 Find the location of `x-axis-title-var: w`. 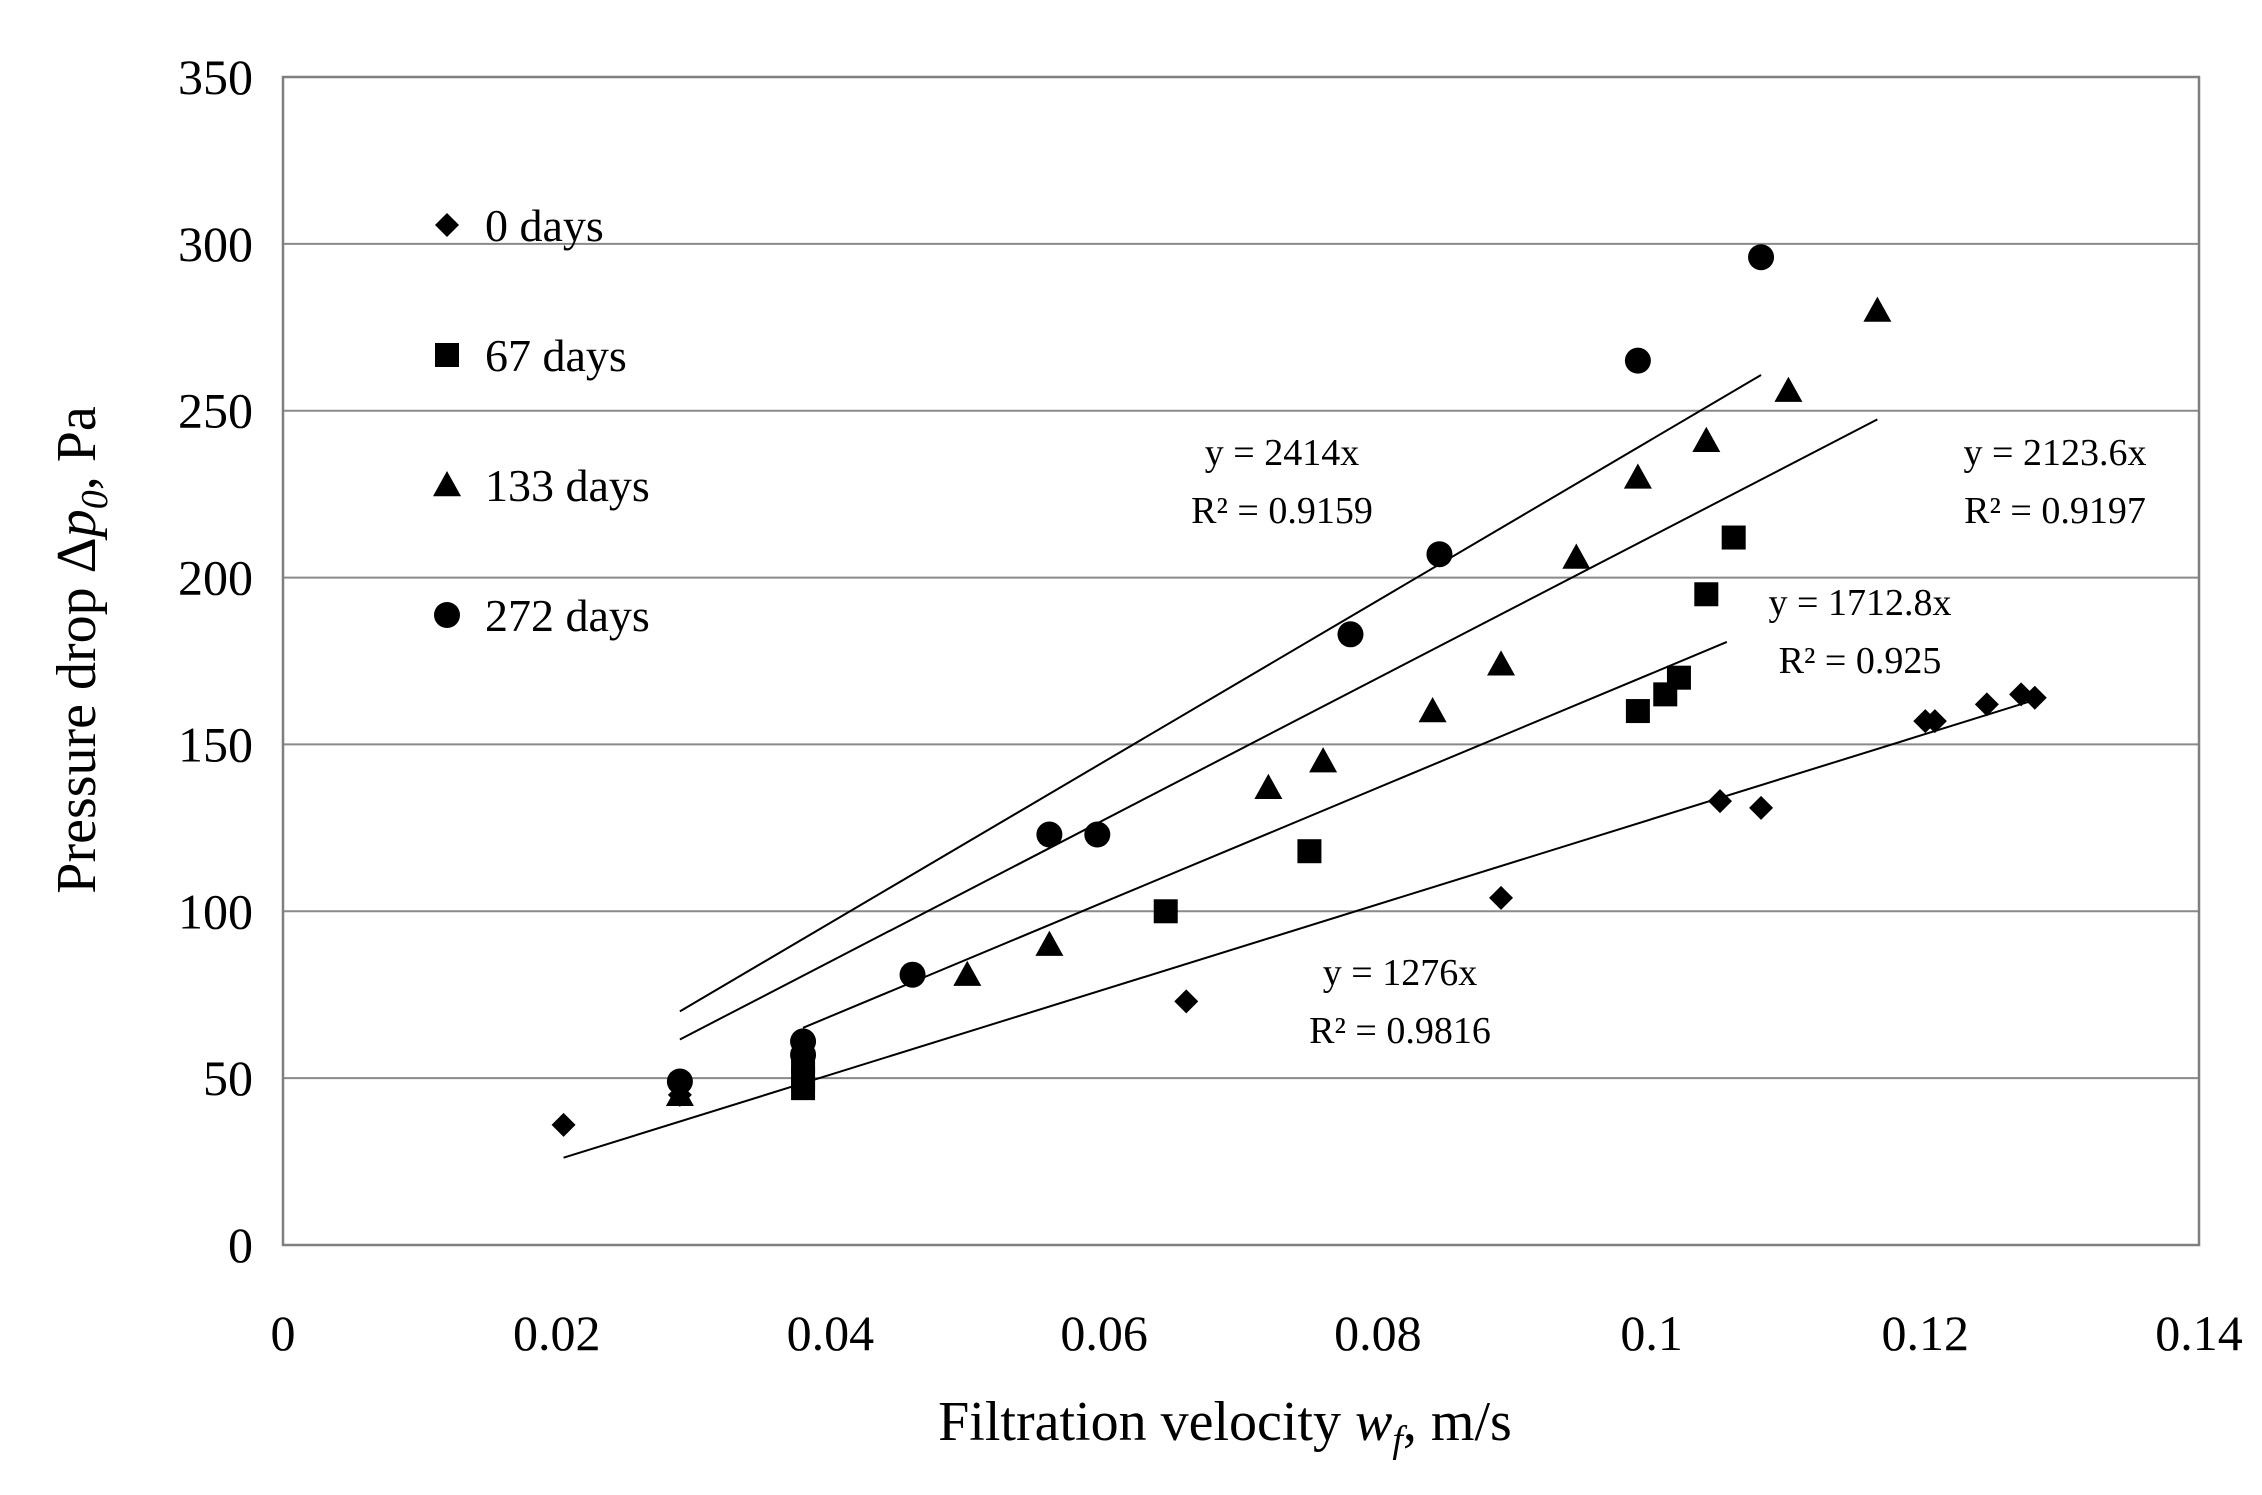

x-axis-title-var: w is located at coordinates (1373, 1422).